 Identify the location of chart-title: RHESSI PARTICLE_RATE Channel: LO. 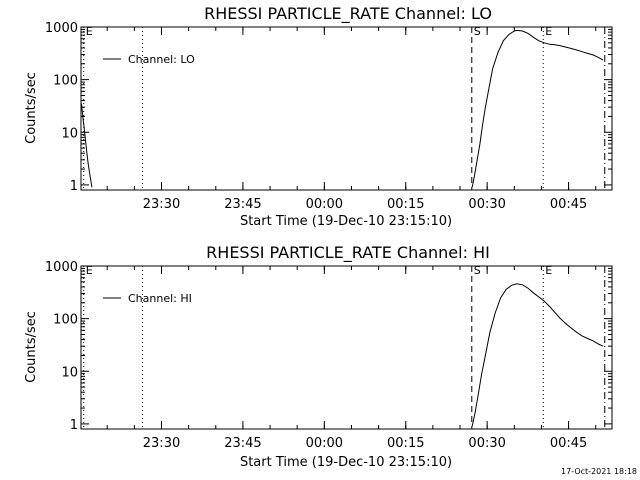
(348, 14).